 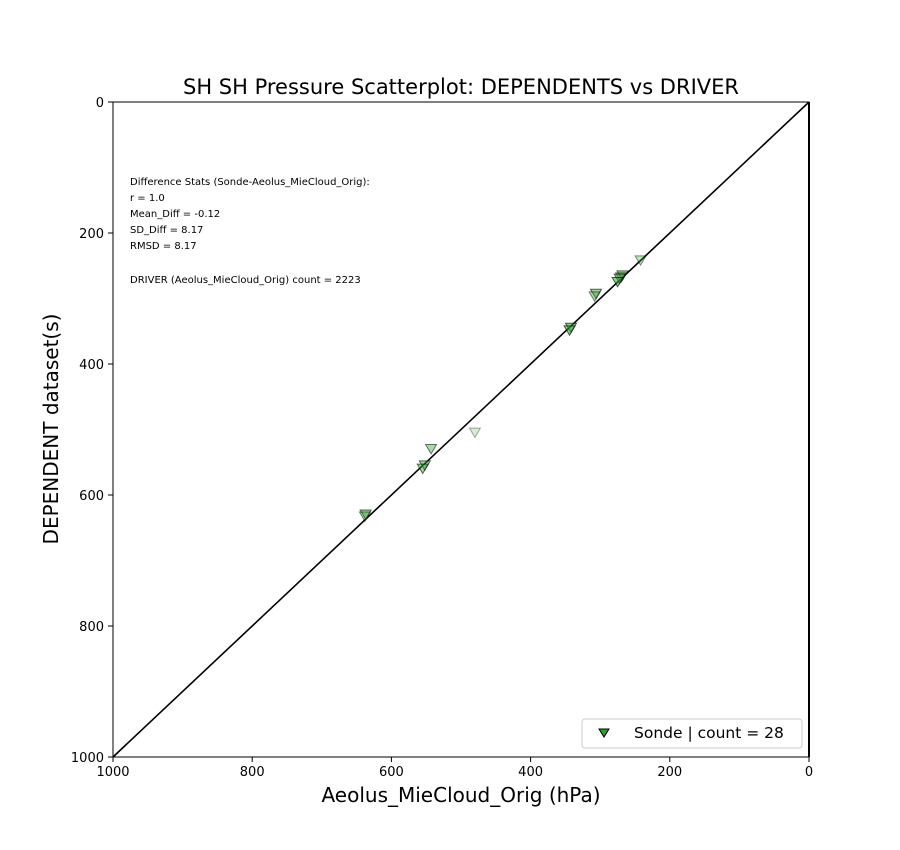 What do you see at coordinates (100, 103) in the screenshot?
I see `y-tick-label: 0` at bounding box center [100, 103].